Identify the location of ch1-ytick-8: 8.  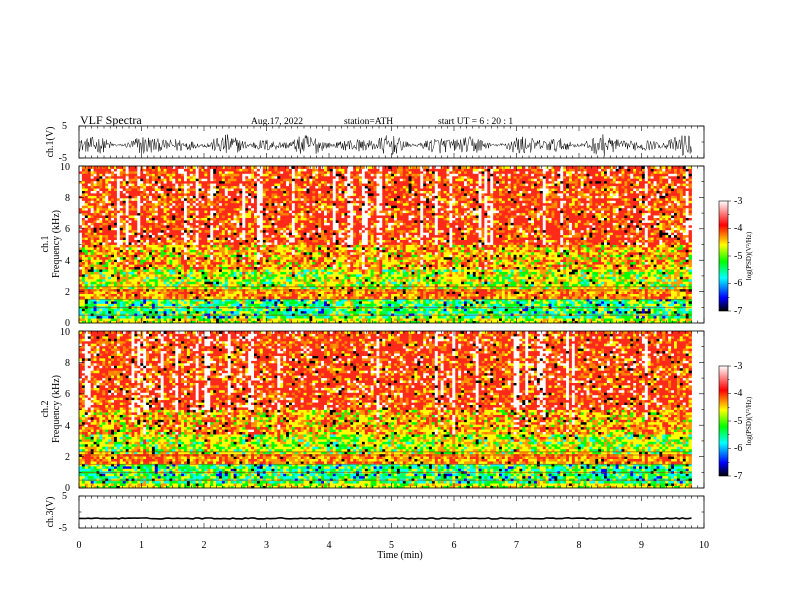
(67, 198).